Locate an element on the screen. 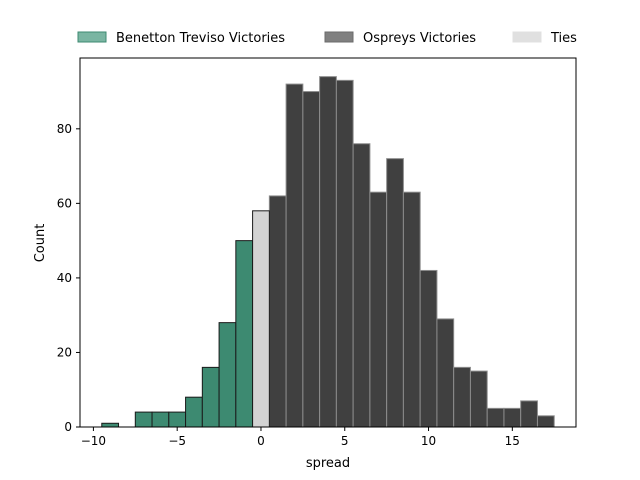 This screenshot has height=480, width=640. y-tick-label: 0 is located at coordinates (68, 427).